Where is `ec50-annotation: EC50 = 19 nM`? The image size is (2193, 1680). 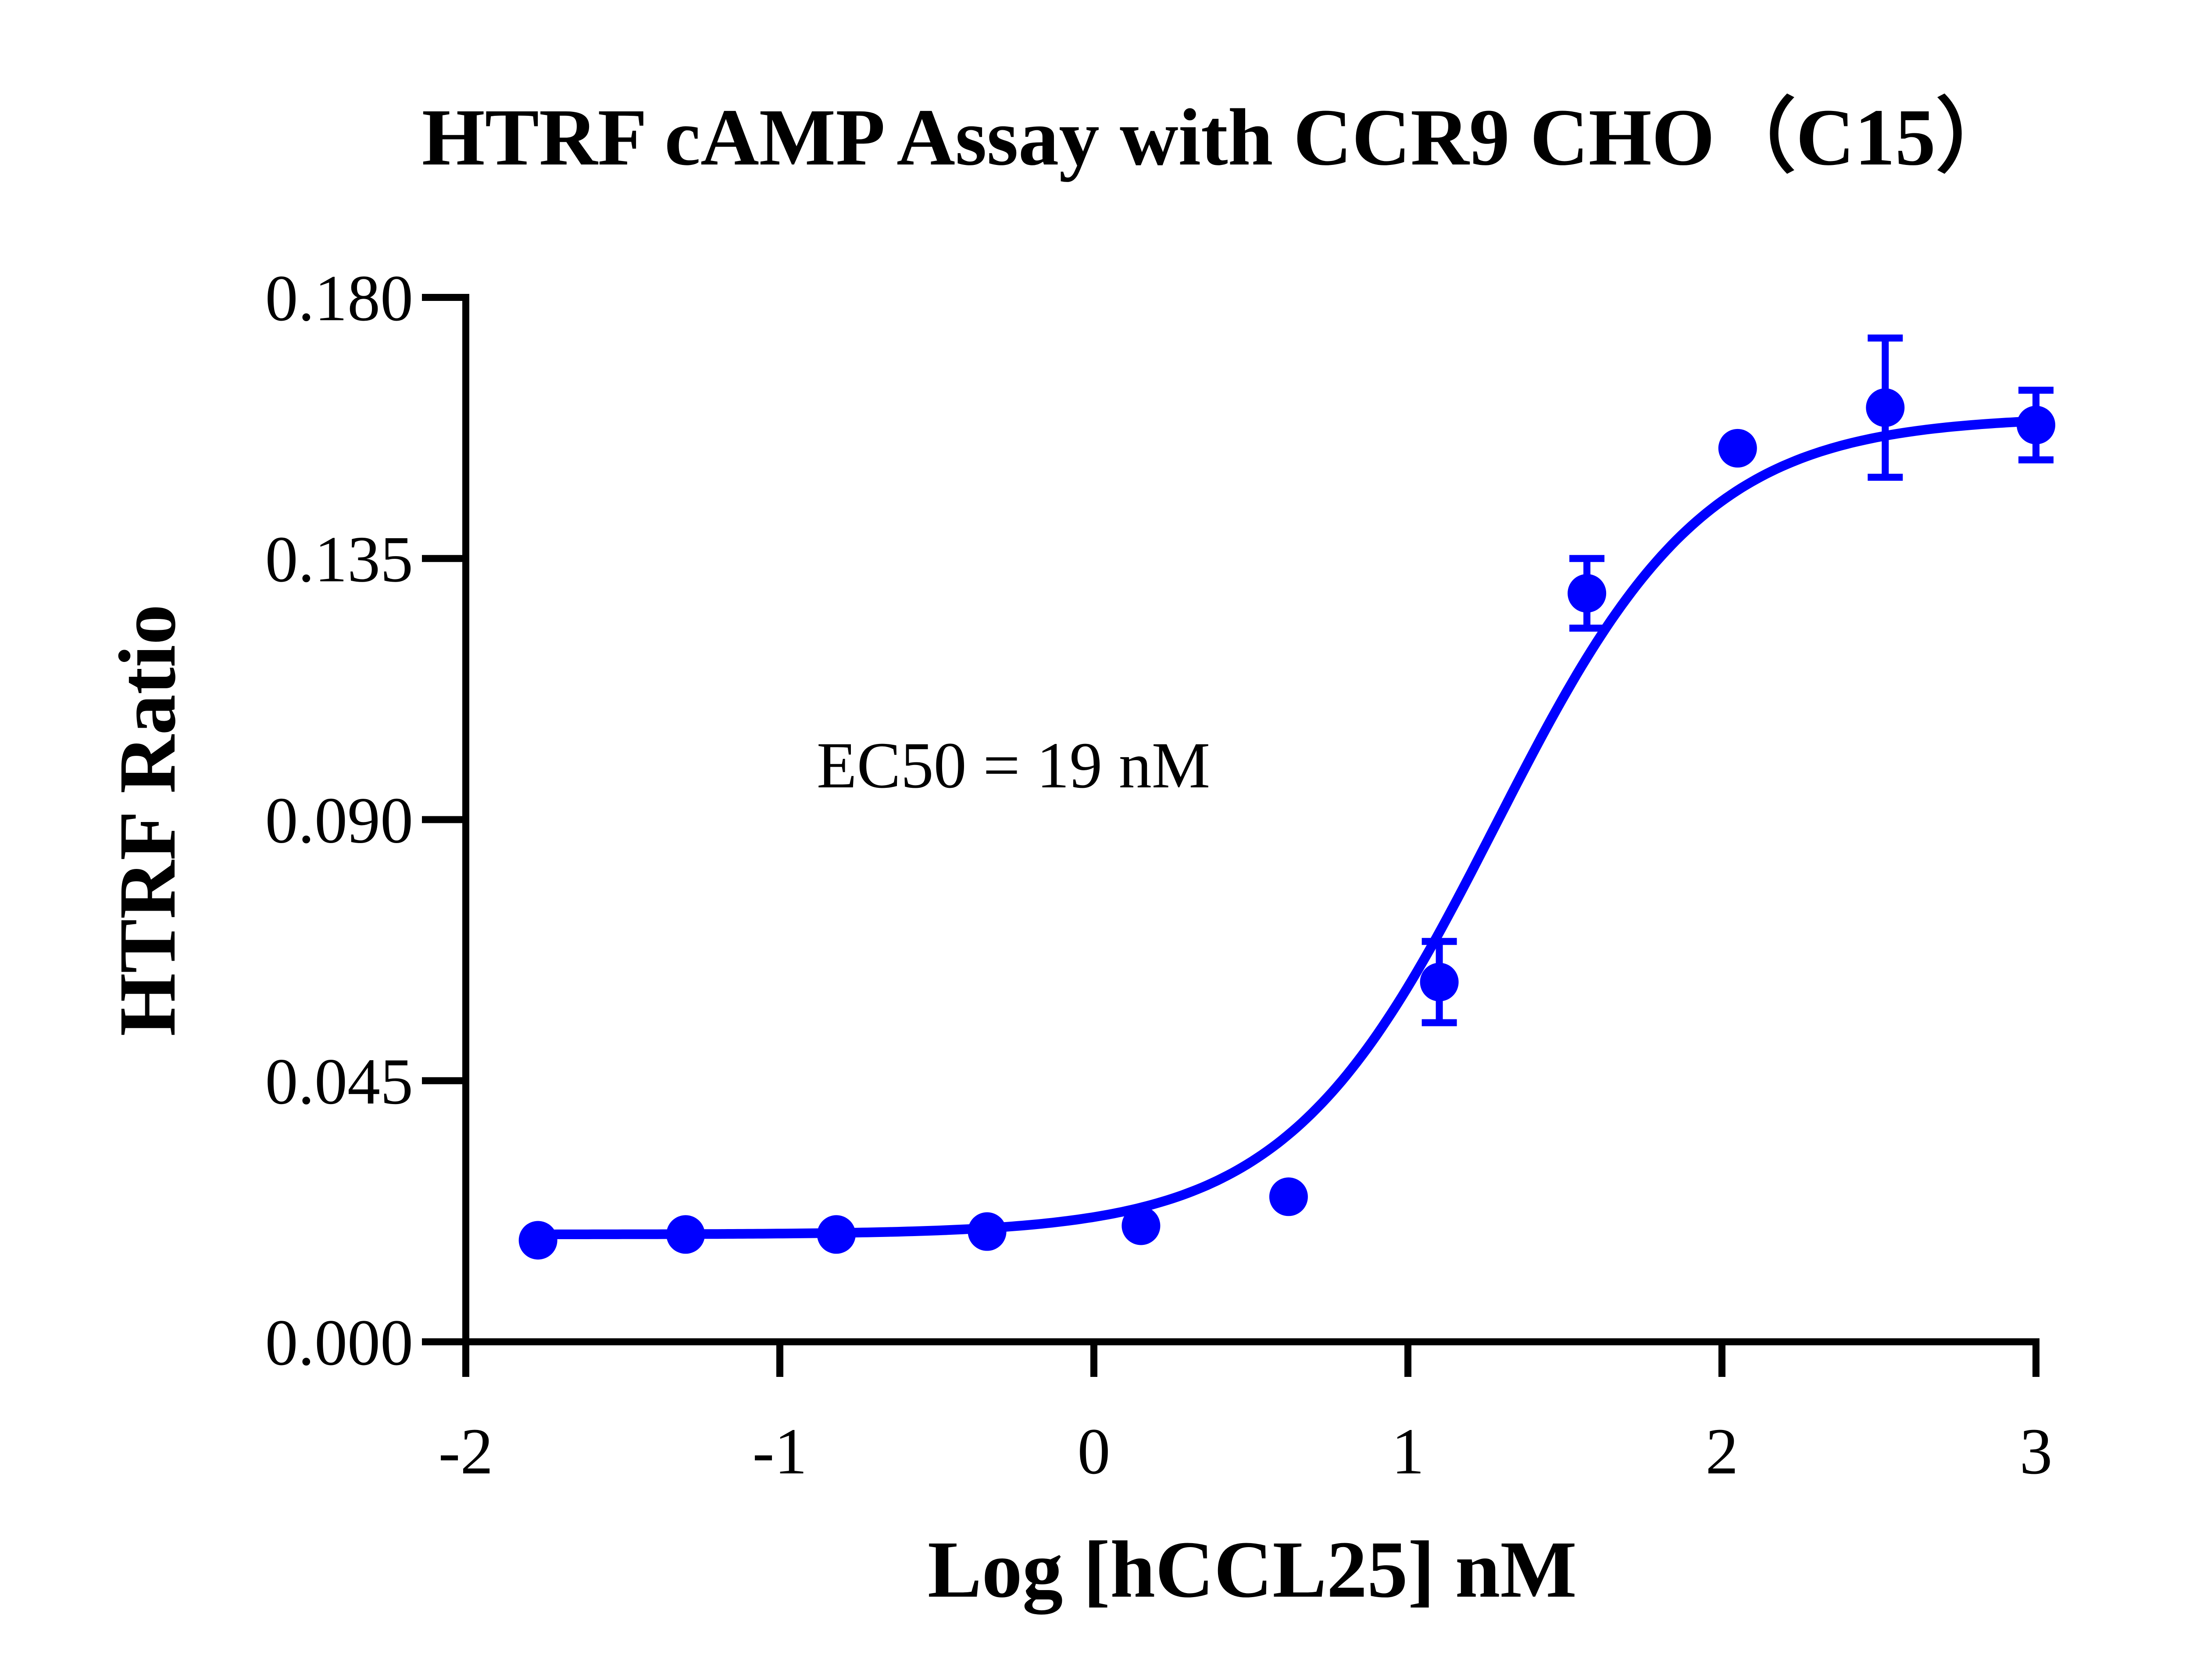
ec50-annotation: EC50 = 19 nM is located at coordinates (1013, 765).